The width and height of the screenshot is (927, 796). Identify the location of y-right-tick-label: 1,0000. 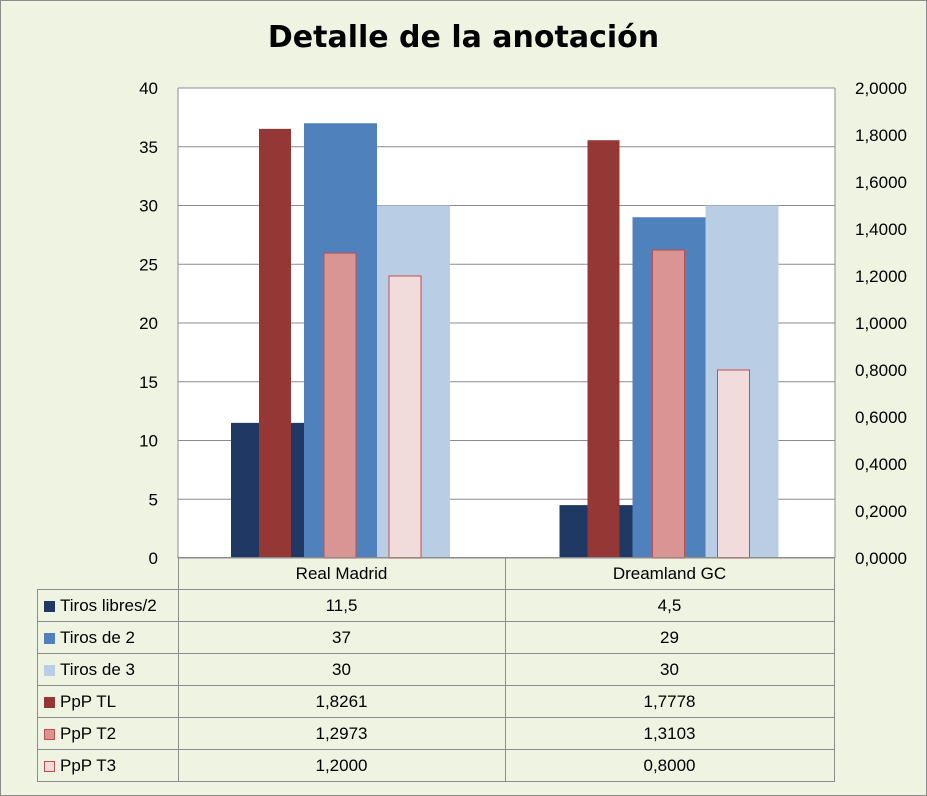
(881, 323).